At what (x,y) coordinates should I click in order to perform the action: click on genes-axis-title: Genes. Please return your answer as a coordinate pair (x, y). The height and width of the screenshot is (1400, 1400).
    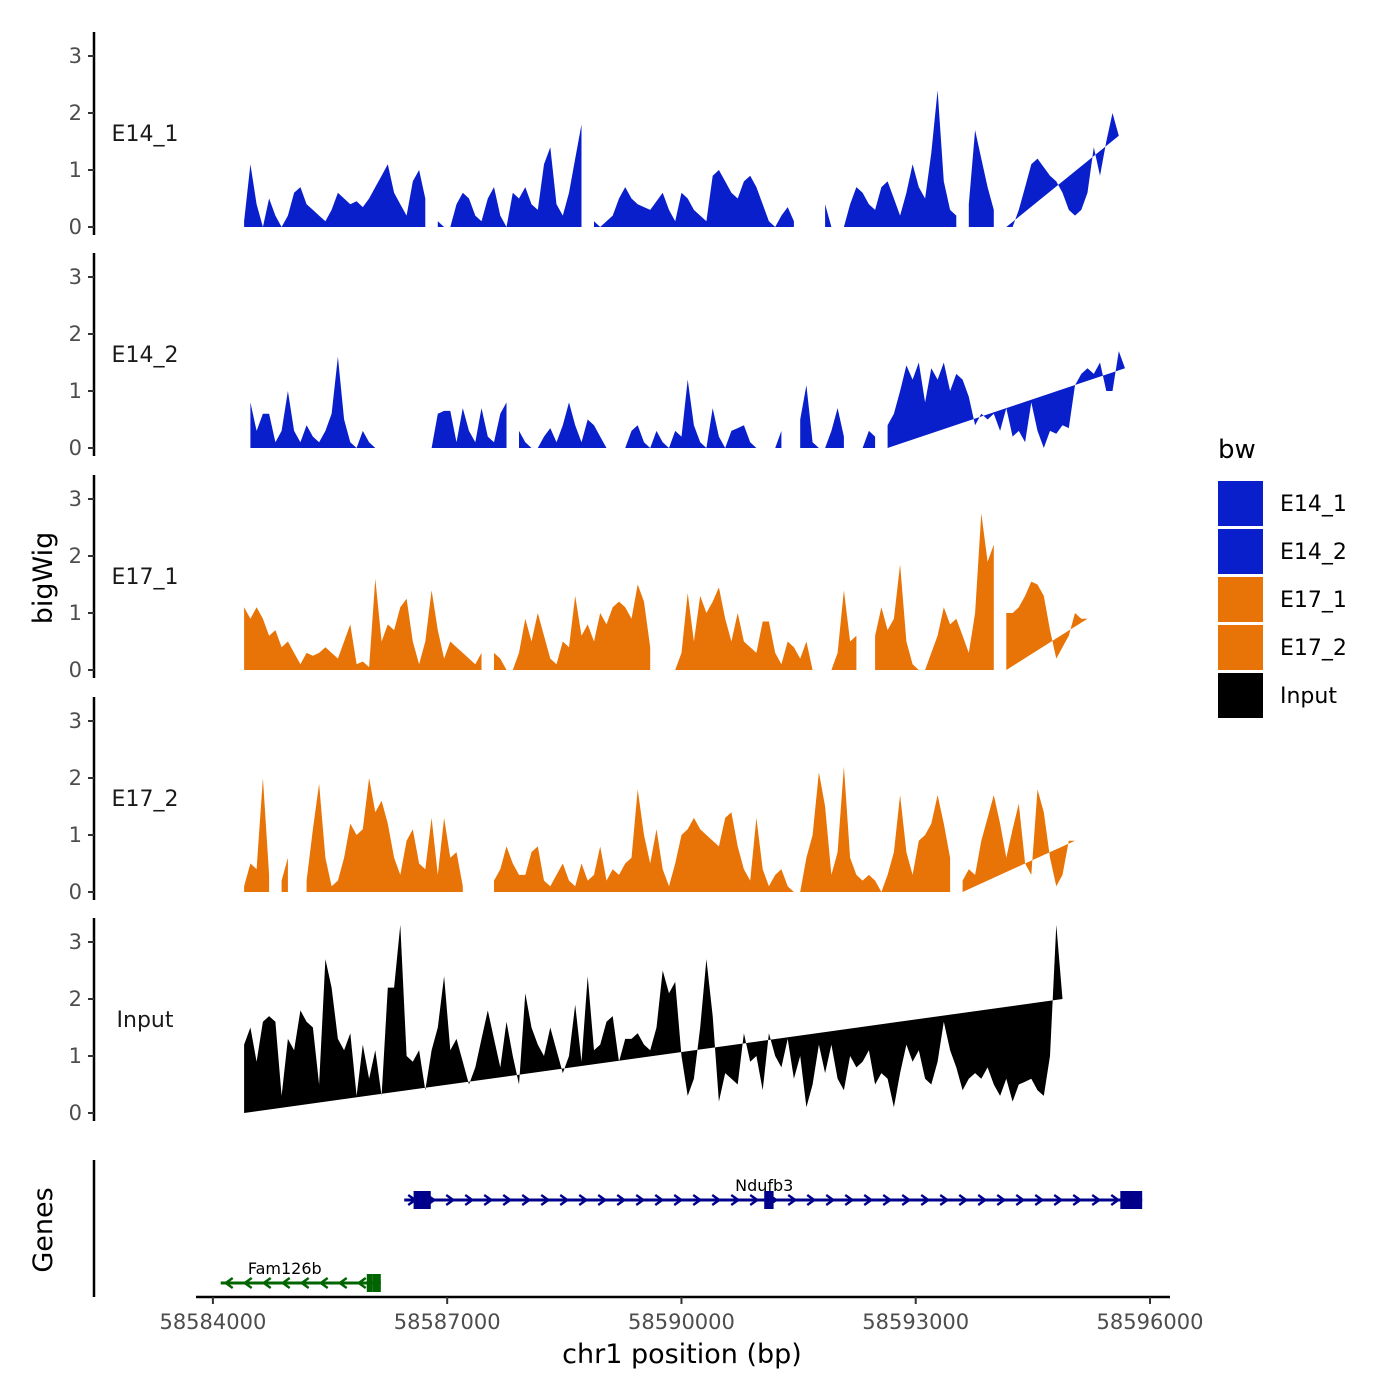
    Looking at the image, I should click on (43, 1229).